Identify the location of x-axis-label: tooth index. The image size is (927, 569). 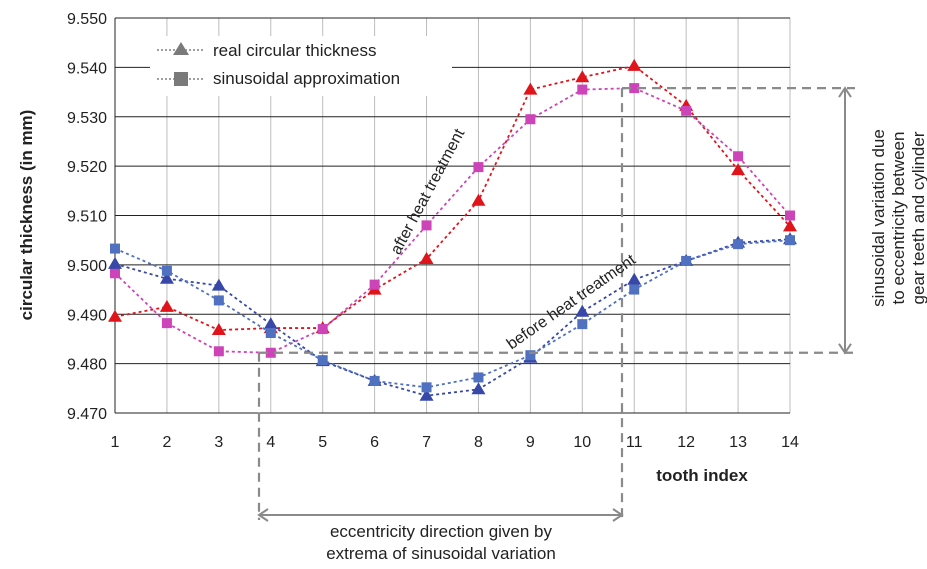
(702, 475).